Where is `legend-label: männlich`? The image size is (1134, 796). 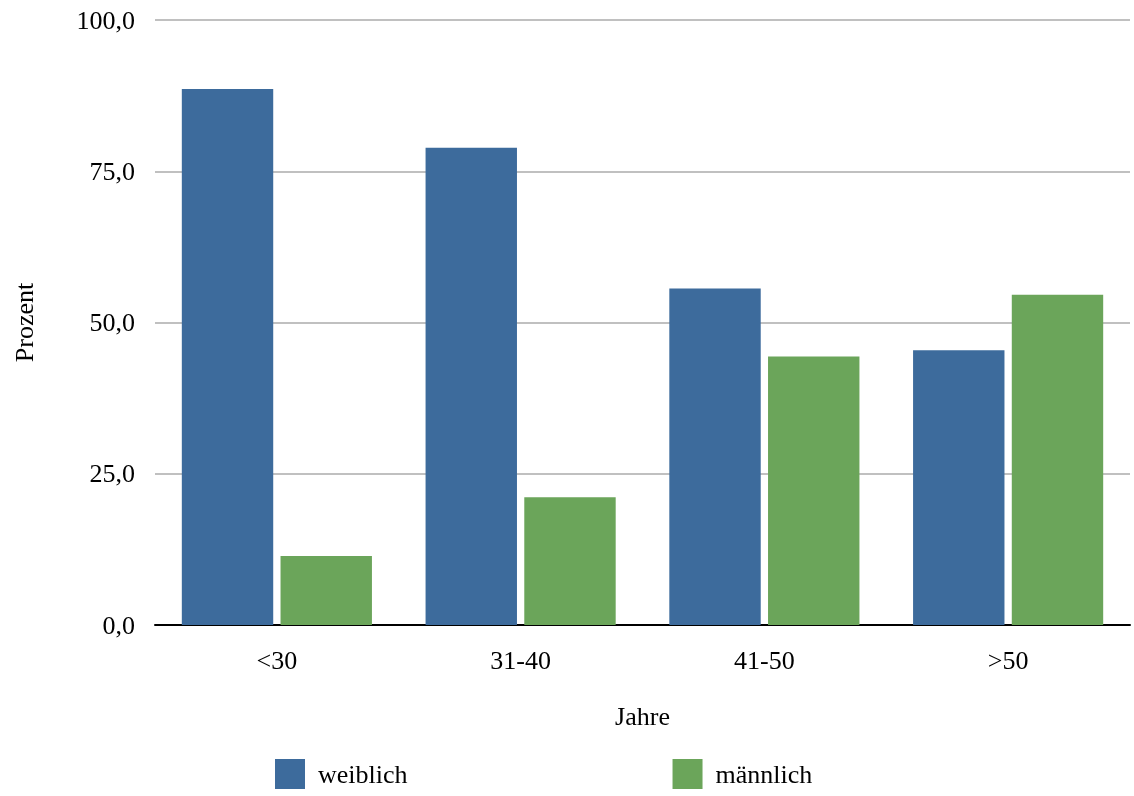 legend-label: männlich is located at coordinates (764, 774).